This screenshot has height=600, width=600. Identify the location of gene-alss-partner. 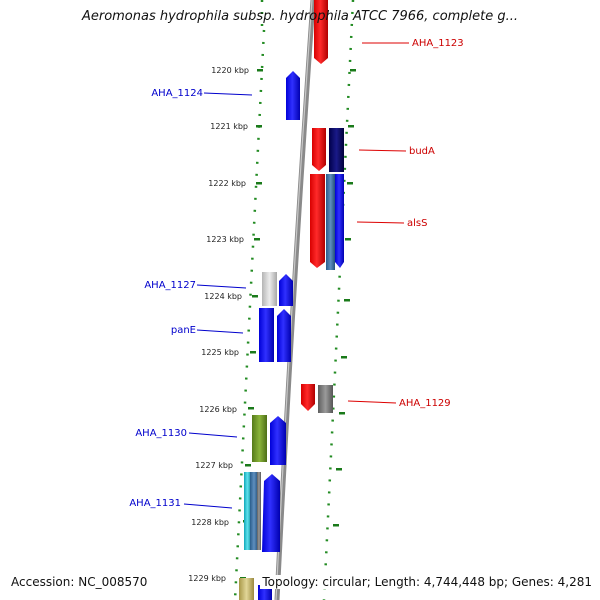
(330, 222).